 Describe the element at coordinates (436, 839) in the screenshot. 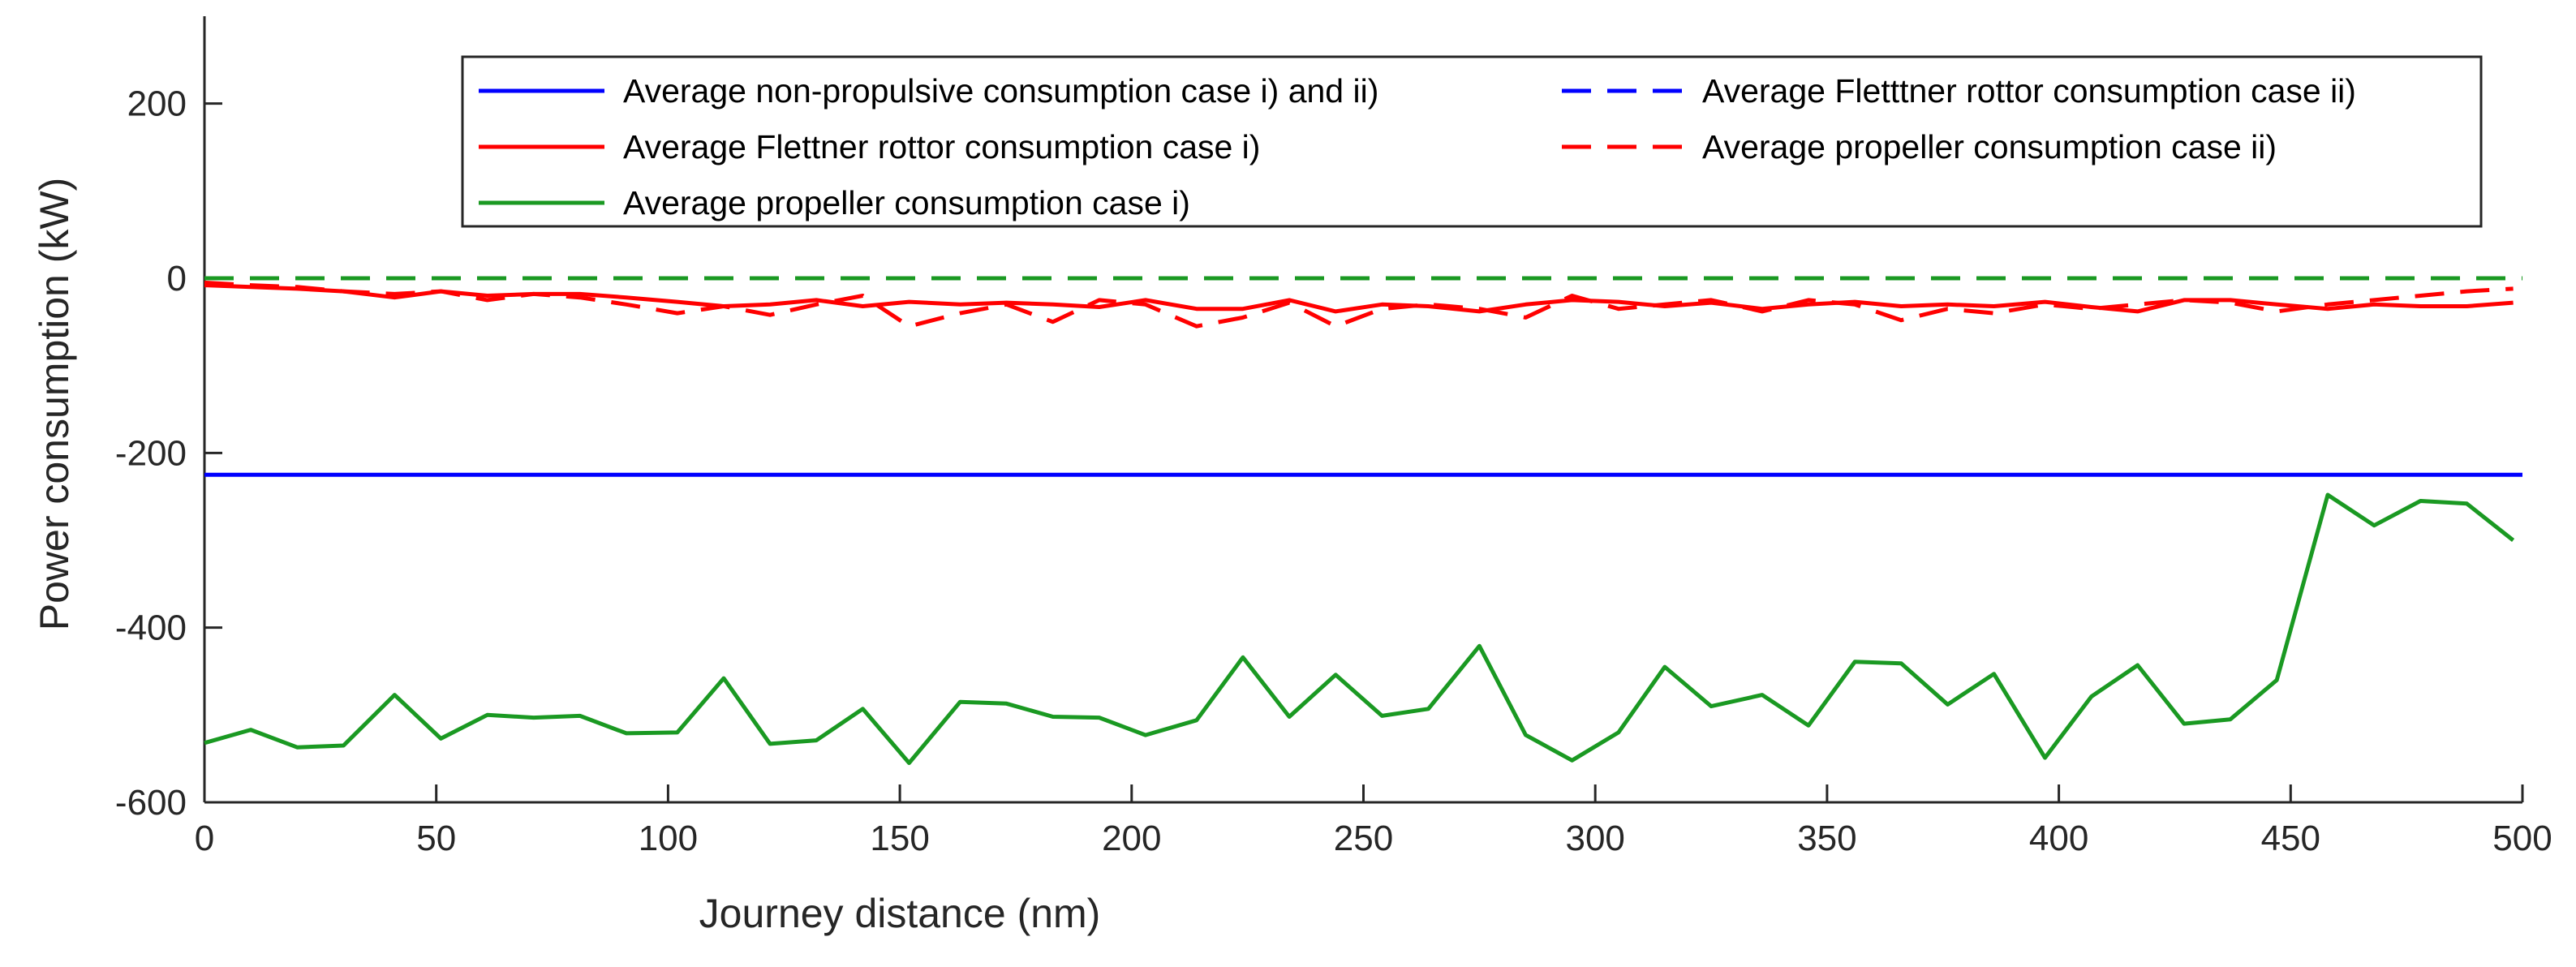

I see `x-tick-label: 50` at that location.